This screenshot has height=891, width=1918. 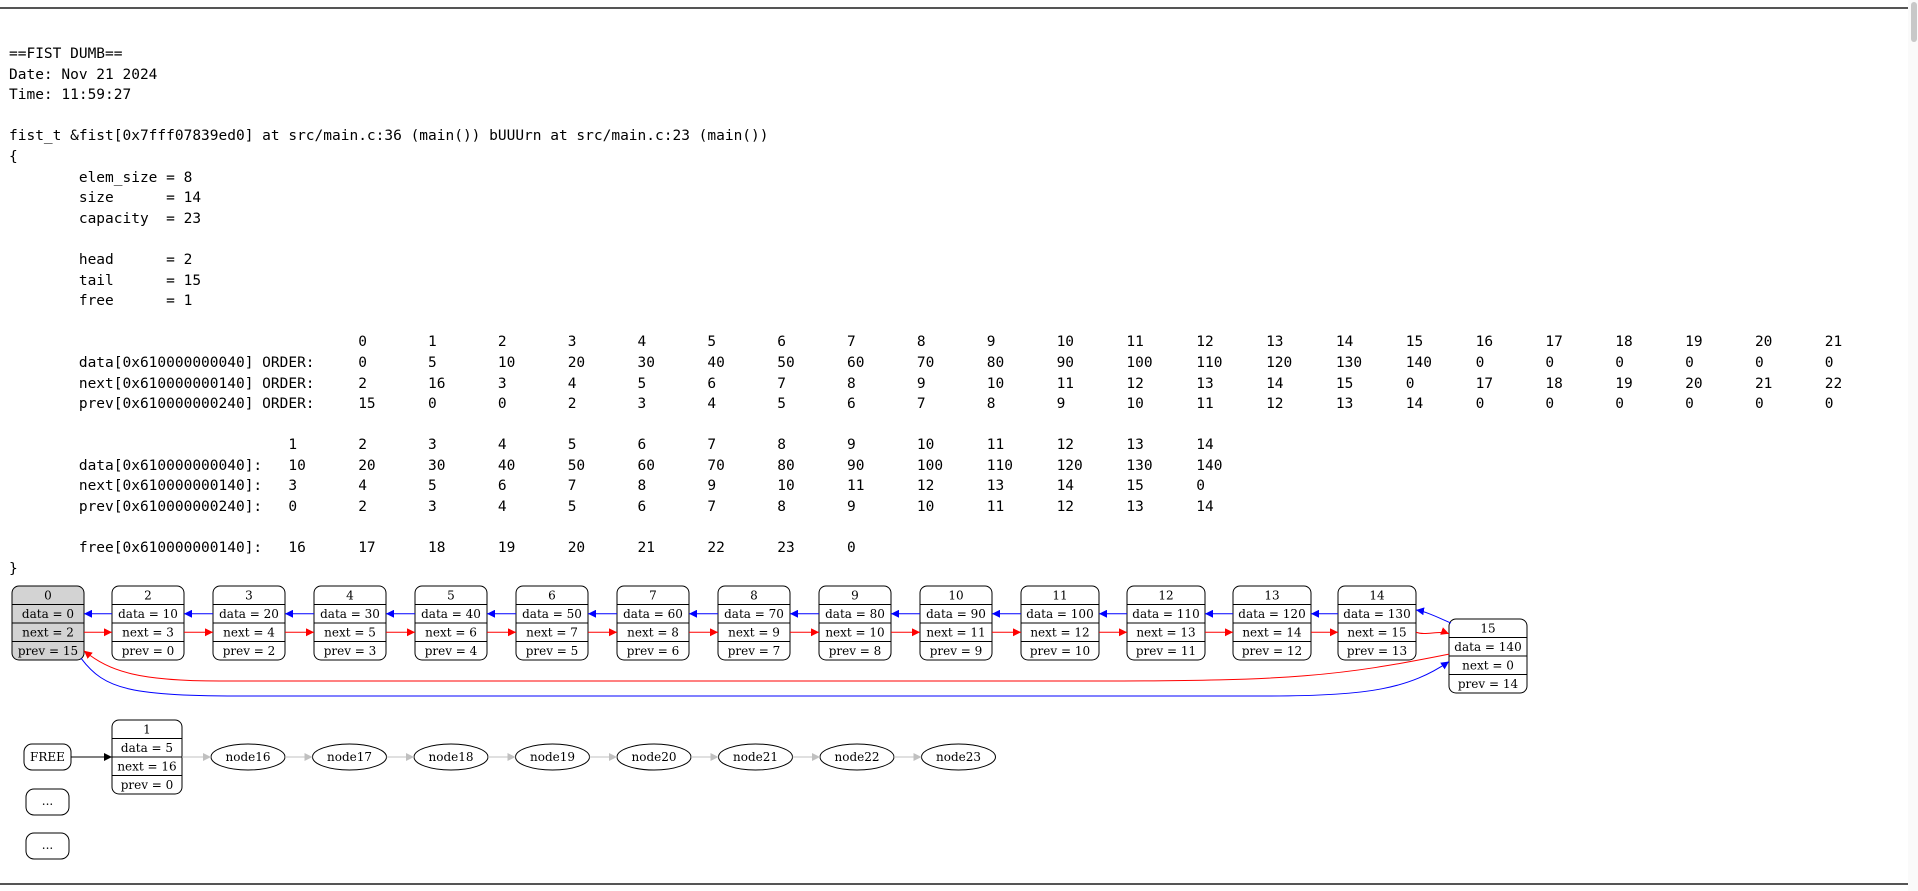 I want to click on node-next-label: next = 5, so click(x=350, y=633).